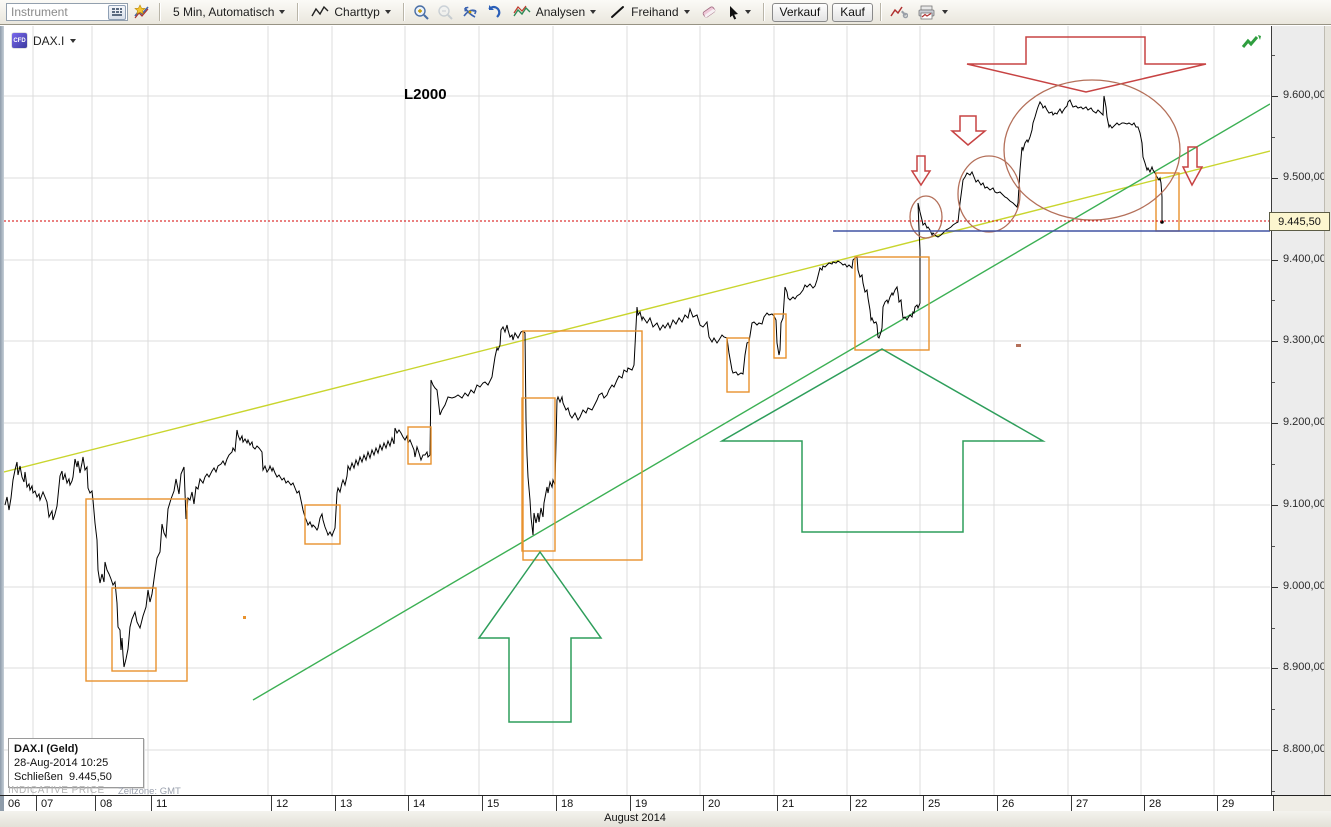 The width and height of the screenshot is (1331, 827). Describe the element at coordinates (887, 804) in the screenshot. I see `day-cell: 22` at that location.